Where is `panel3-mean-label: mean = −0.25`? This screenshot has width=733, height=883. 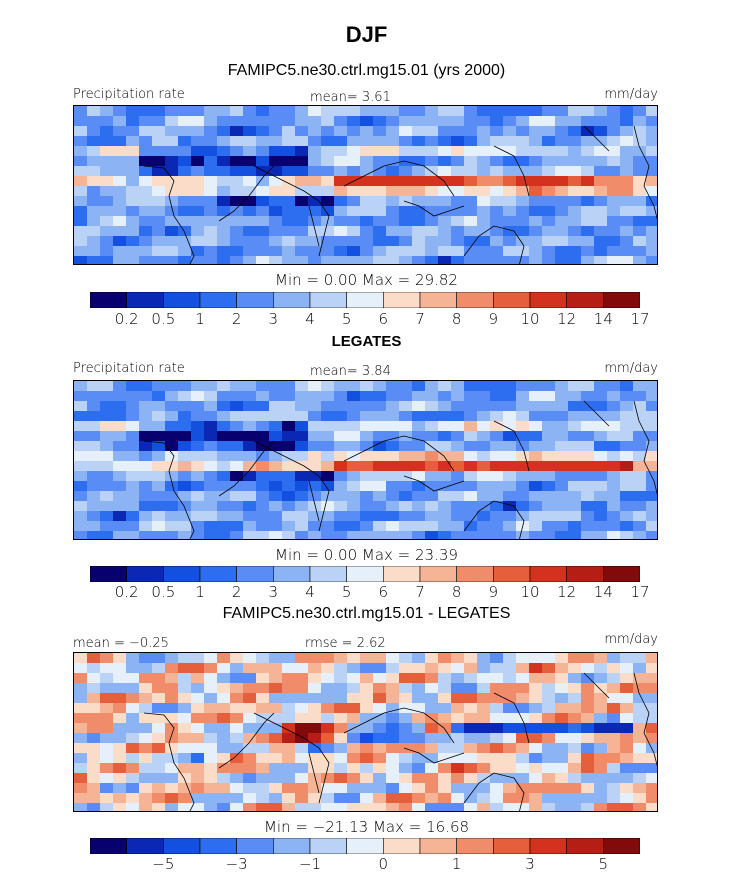
panel3-mean-label: mean = −0.25 is located at coordinates (121, 643).